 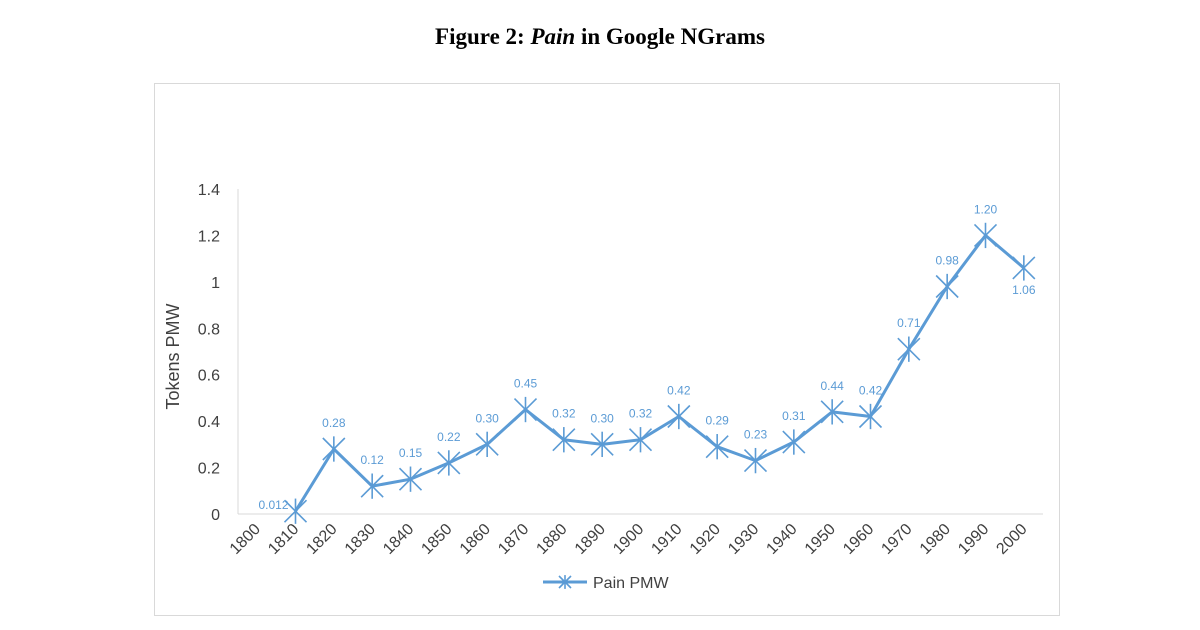 What do you see at coordinates (475, 539) in the screenshot?
I see `x-tick-label: 1860` at bounding box center [475, 539].